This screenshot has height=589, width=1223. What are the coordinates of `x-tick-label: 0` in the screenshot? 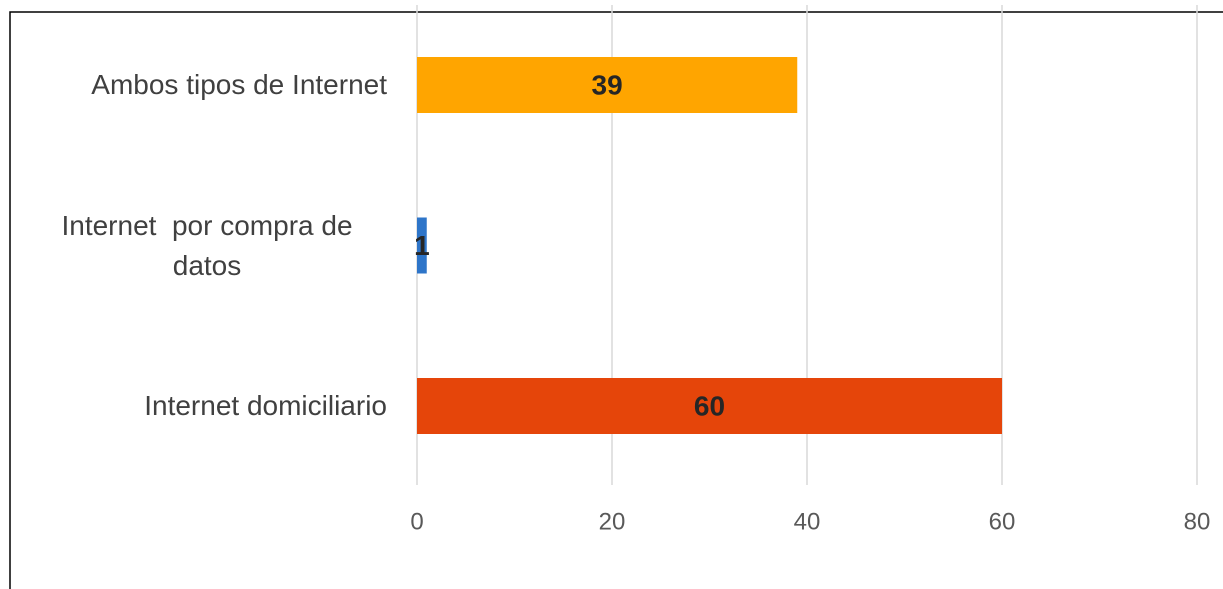 It's located at (416, 521).